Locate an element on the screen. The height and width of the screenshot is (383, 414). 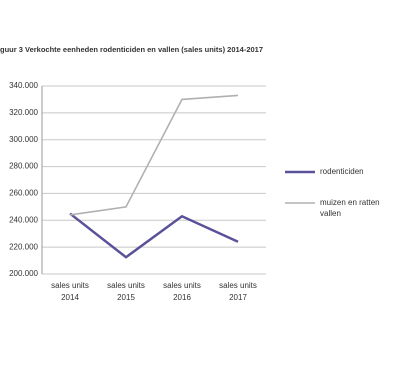
x-tick-label: sales units 2014 is located at coordinates (70, 291).